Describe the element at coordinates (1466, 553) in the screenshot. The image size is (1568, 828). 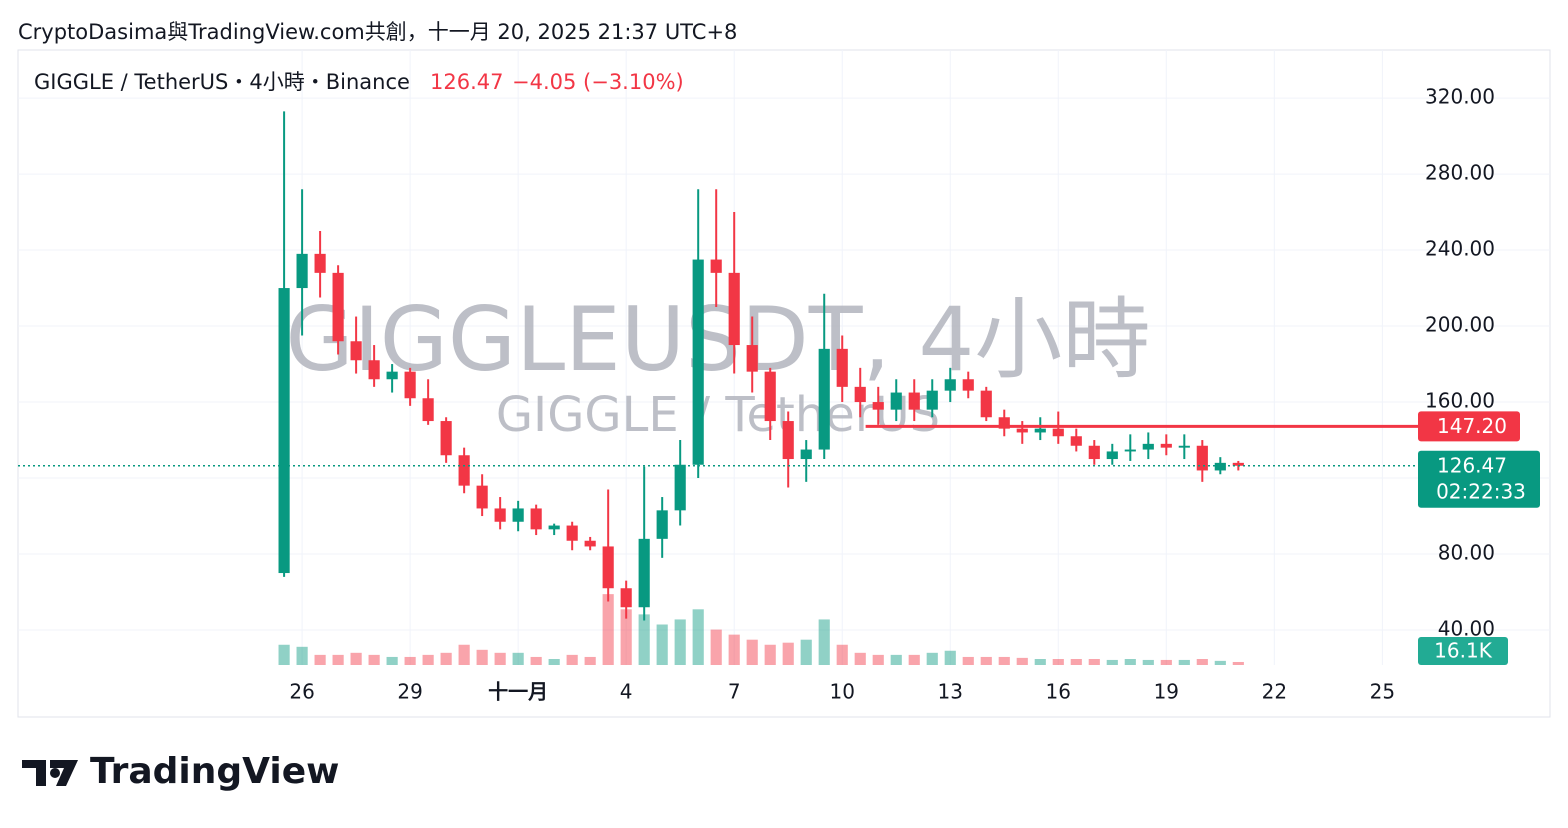
I see `y-tick-label: 80.00` at that location.